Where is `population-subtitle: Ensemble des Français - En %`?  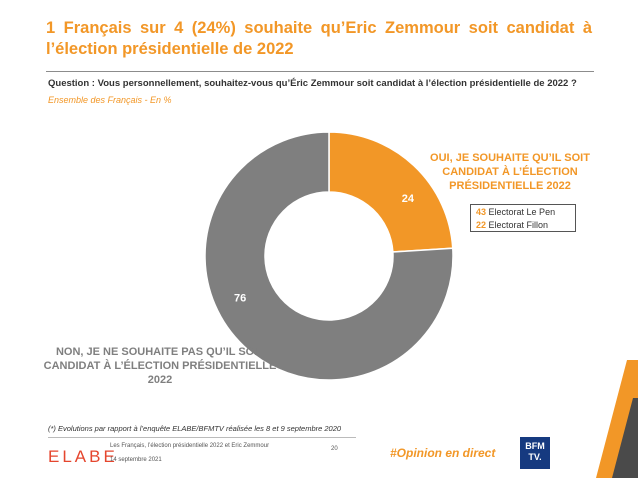
population-subtitle: Ensemble des Français - En % is located at coordinates (110, 100).